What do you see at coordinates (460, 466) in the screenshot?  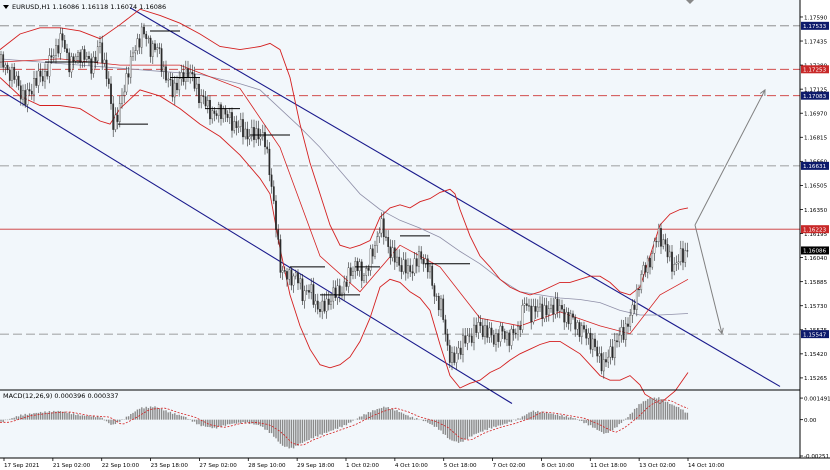 I see `time-tick-label: 5 Oct 18:00` at bounding box center [460, 466].